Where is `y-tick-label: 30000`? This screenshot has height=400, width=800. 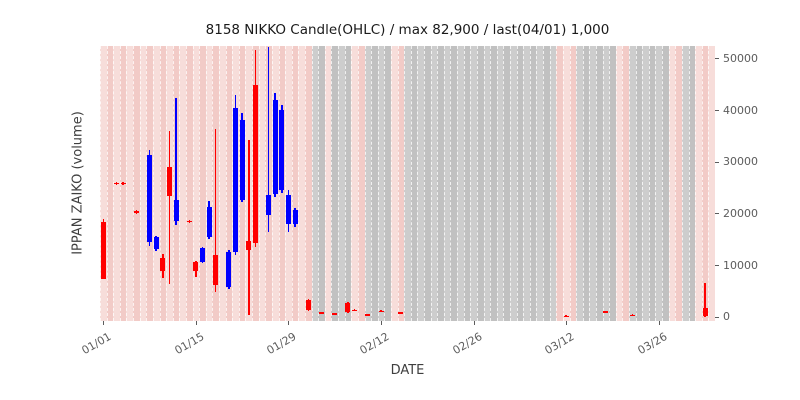
y-tick-label: 30000 is located at coordinates (740, 162).